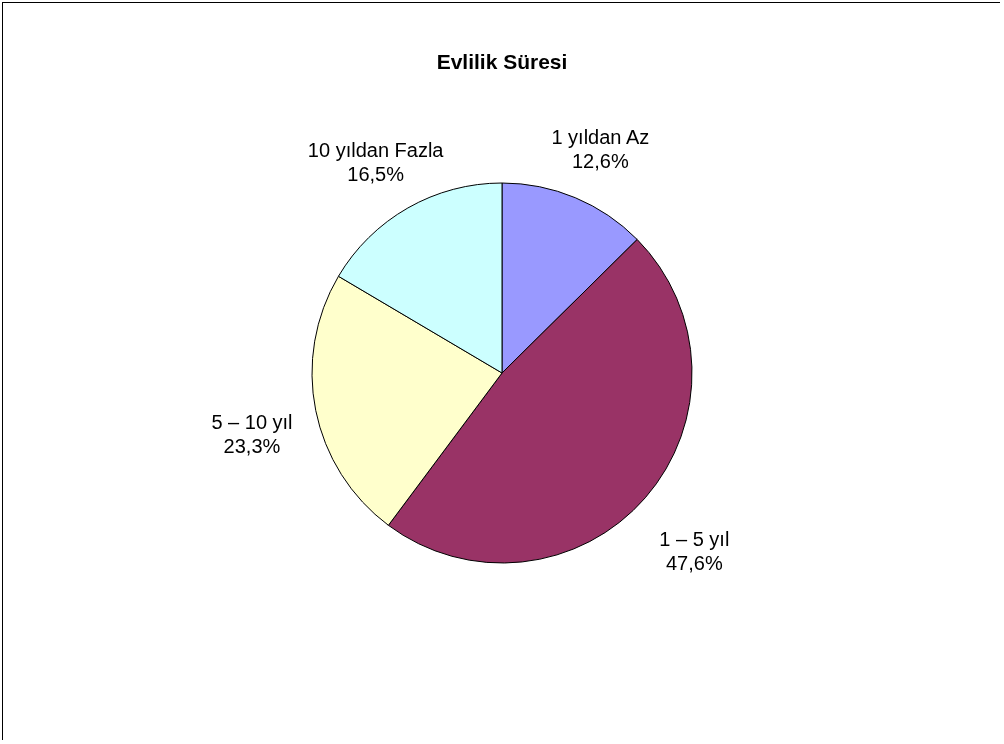 The image size is (1004, 744). I want to click on slice-label: 5 – 10 yıl, so click(252, 422).